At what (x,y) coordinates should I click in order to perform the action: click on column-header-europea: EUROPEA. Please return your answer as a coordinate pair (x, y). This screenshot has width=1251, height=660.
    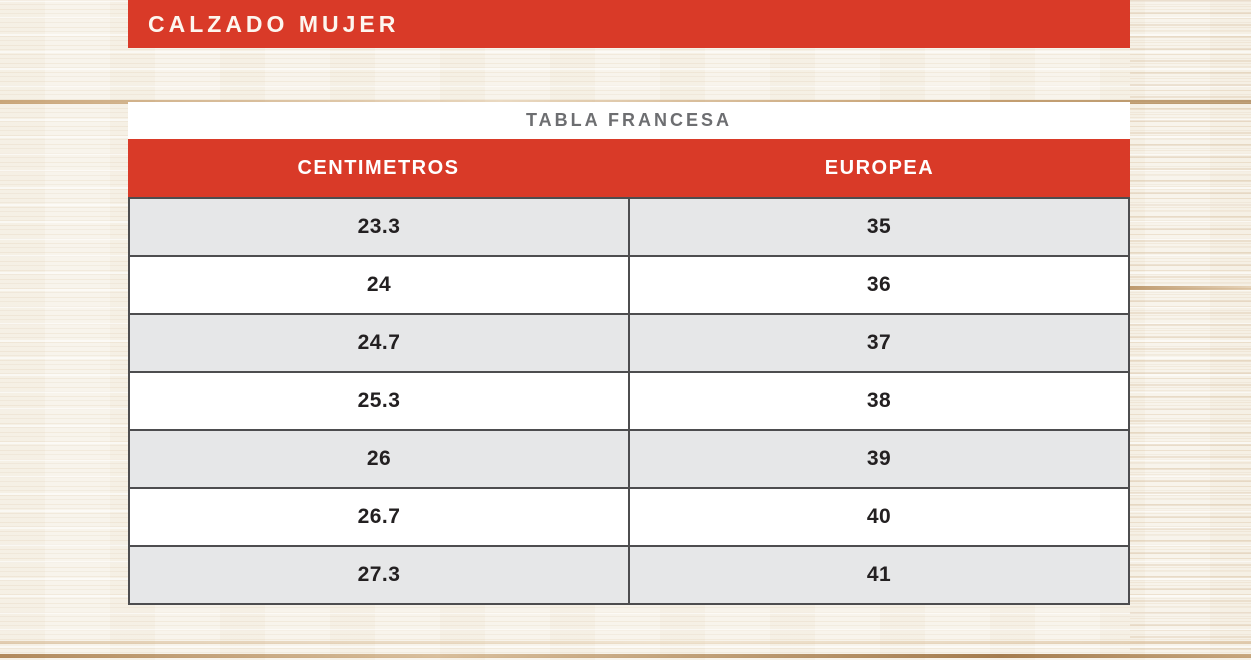
    Looking at the image, I should click on (879, 167).